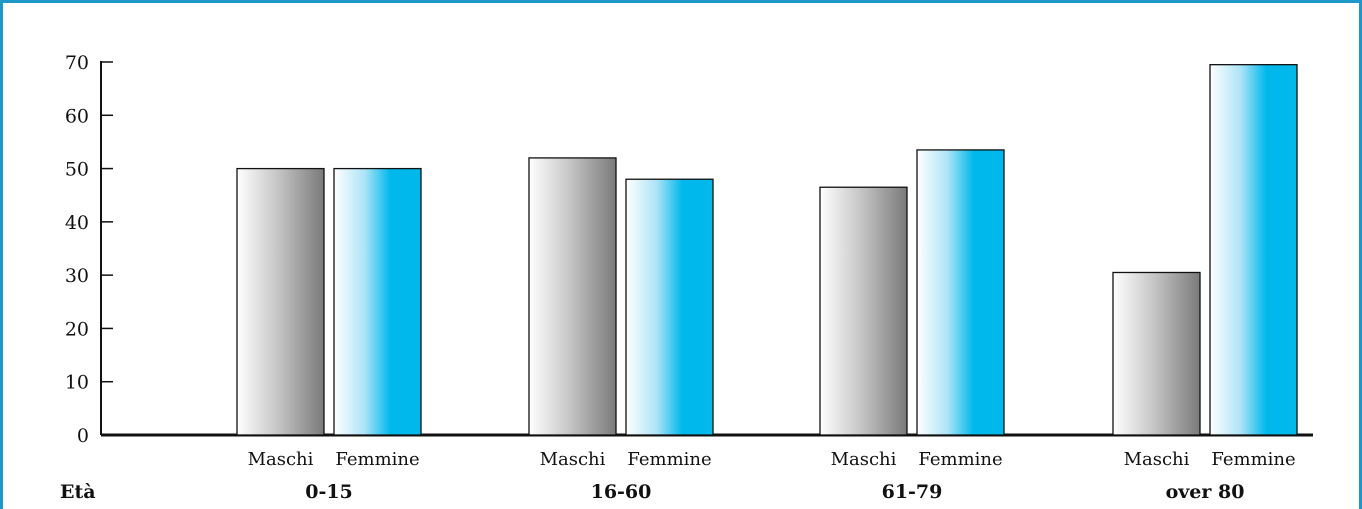  What do you see at coordinates (77, 170) in the screenshot?
I see `y-tick-label: 50` at bounding box center [77, 170].